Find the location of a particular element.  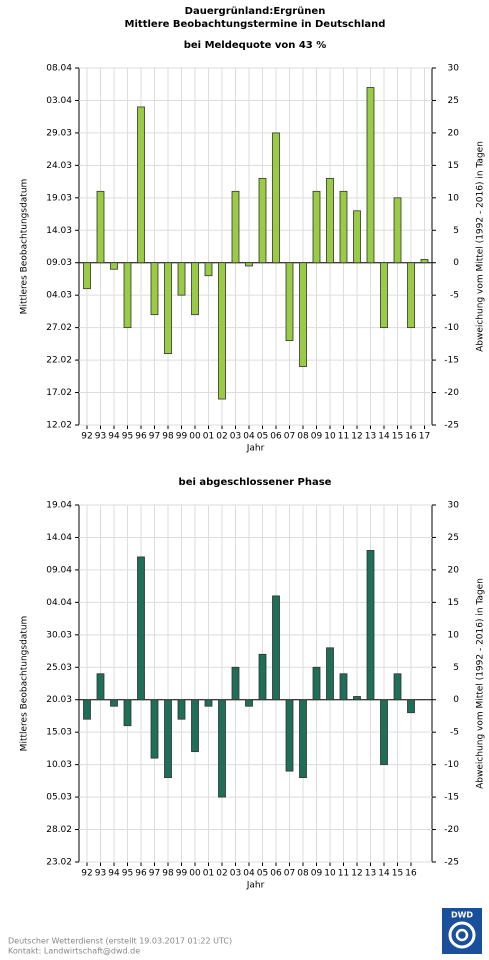

y-tick-label: 08.04 is located at coordinates (59, 69).